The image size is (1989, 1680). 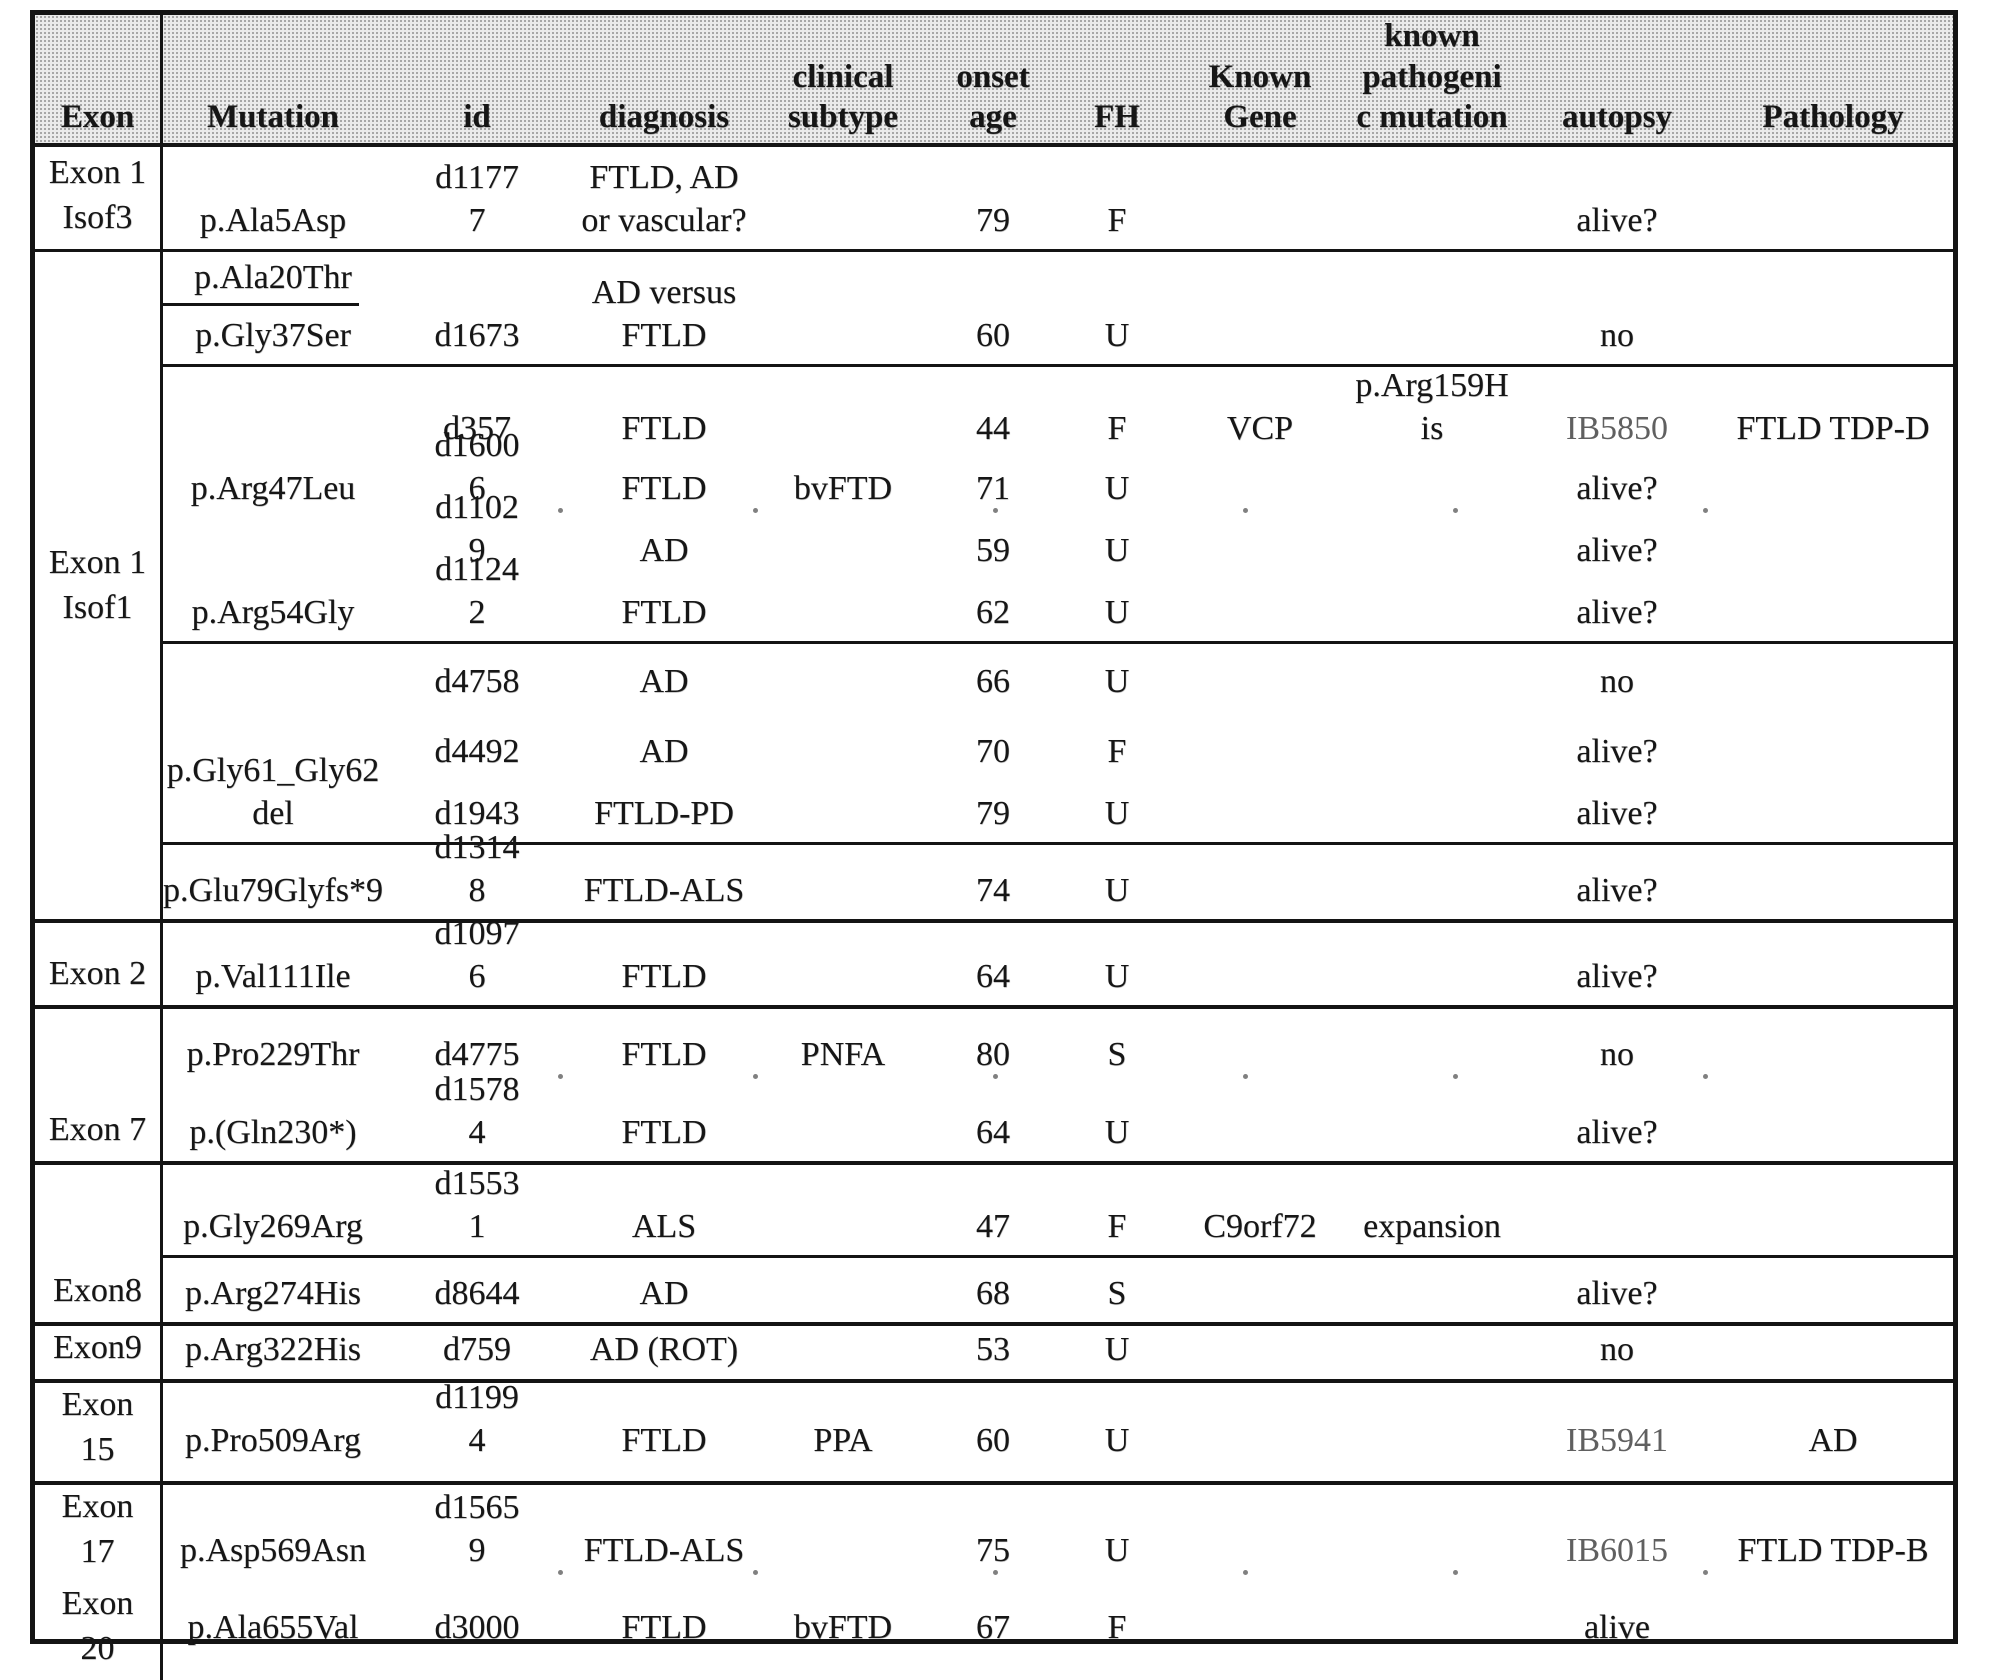 I want to click on table-row: p.Gly37Ser d1673 AD versus FTLD 60 U no, so click(x=1058, y=320).